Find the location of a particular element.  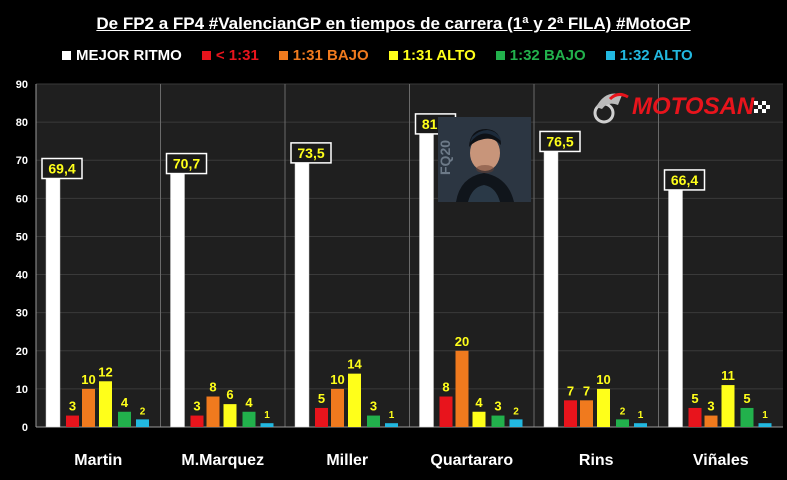

y-tick-label: 60 is located at coordinates (22, 199).